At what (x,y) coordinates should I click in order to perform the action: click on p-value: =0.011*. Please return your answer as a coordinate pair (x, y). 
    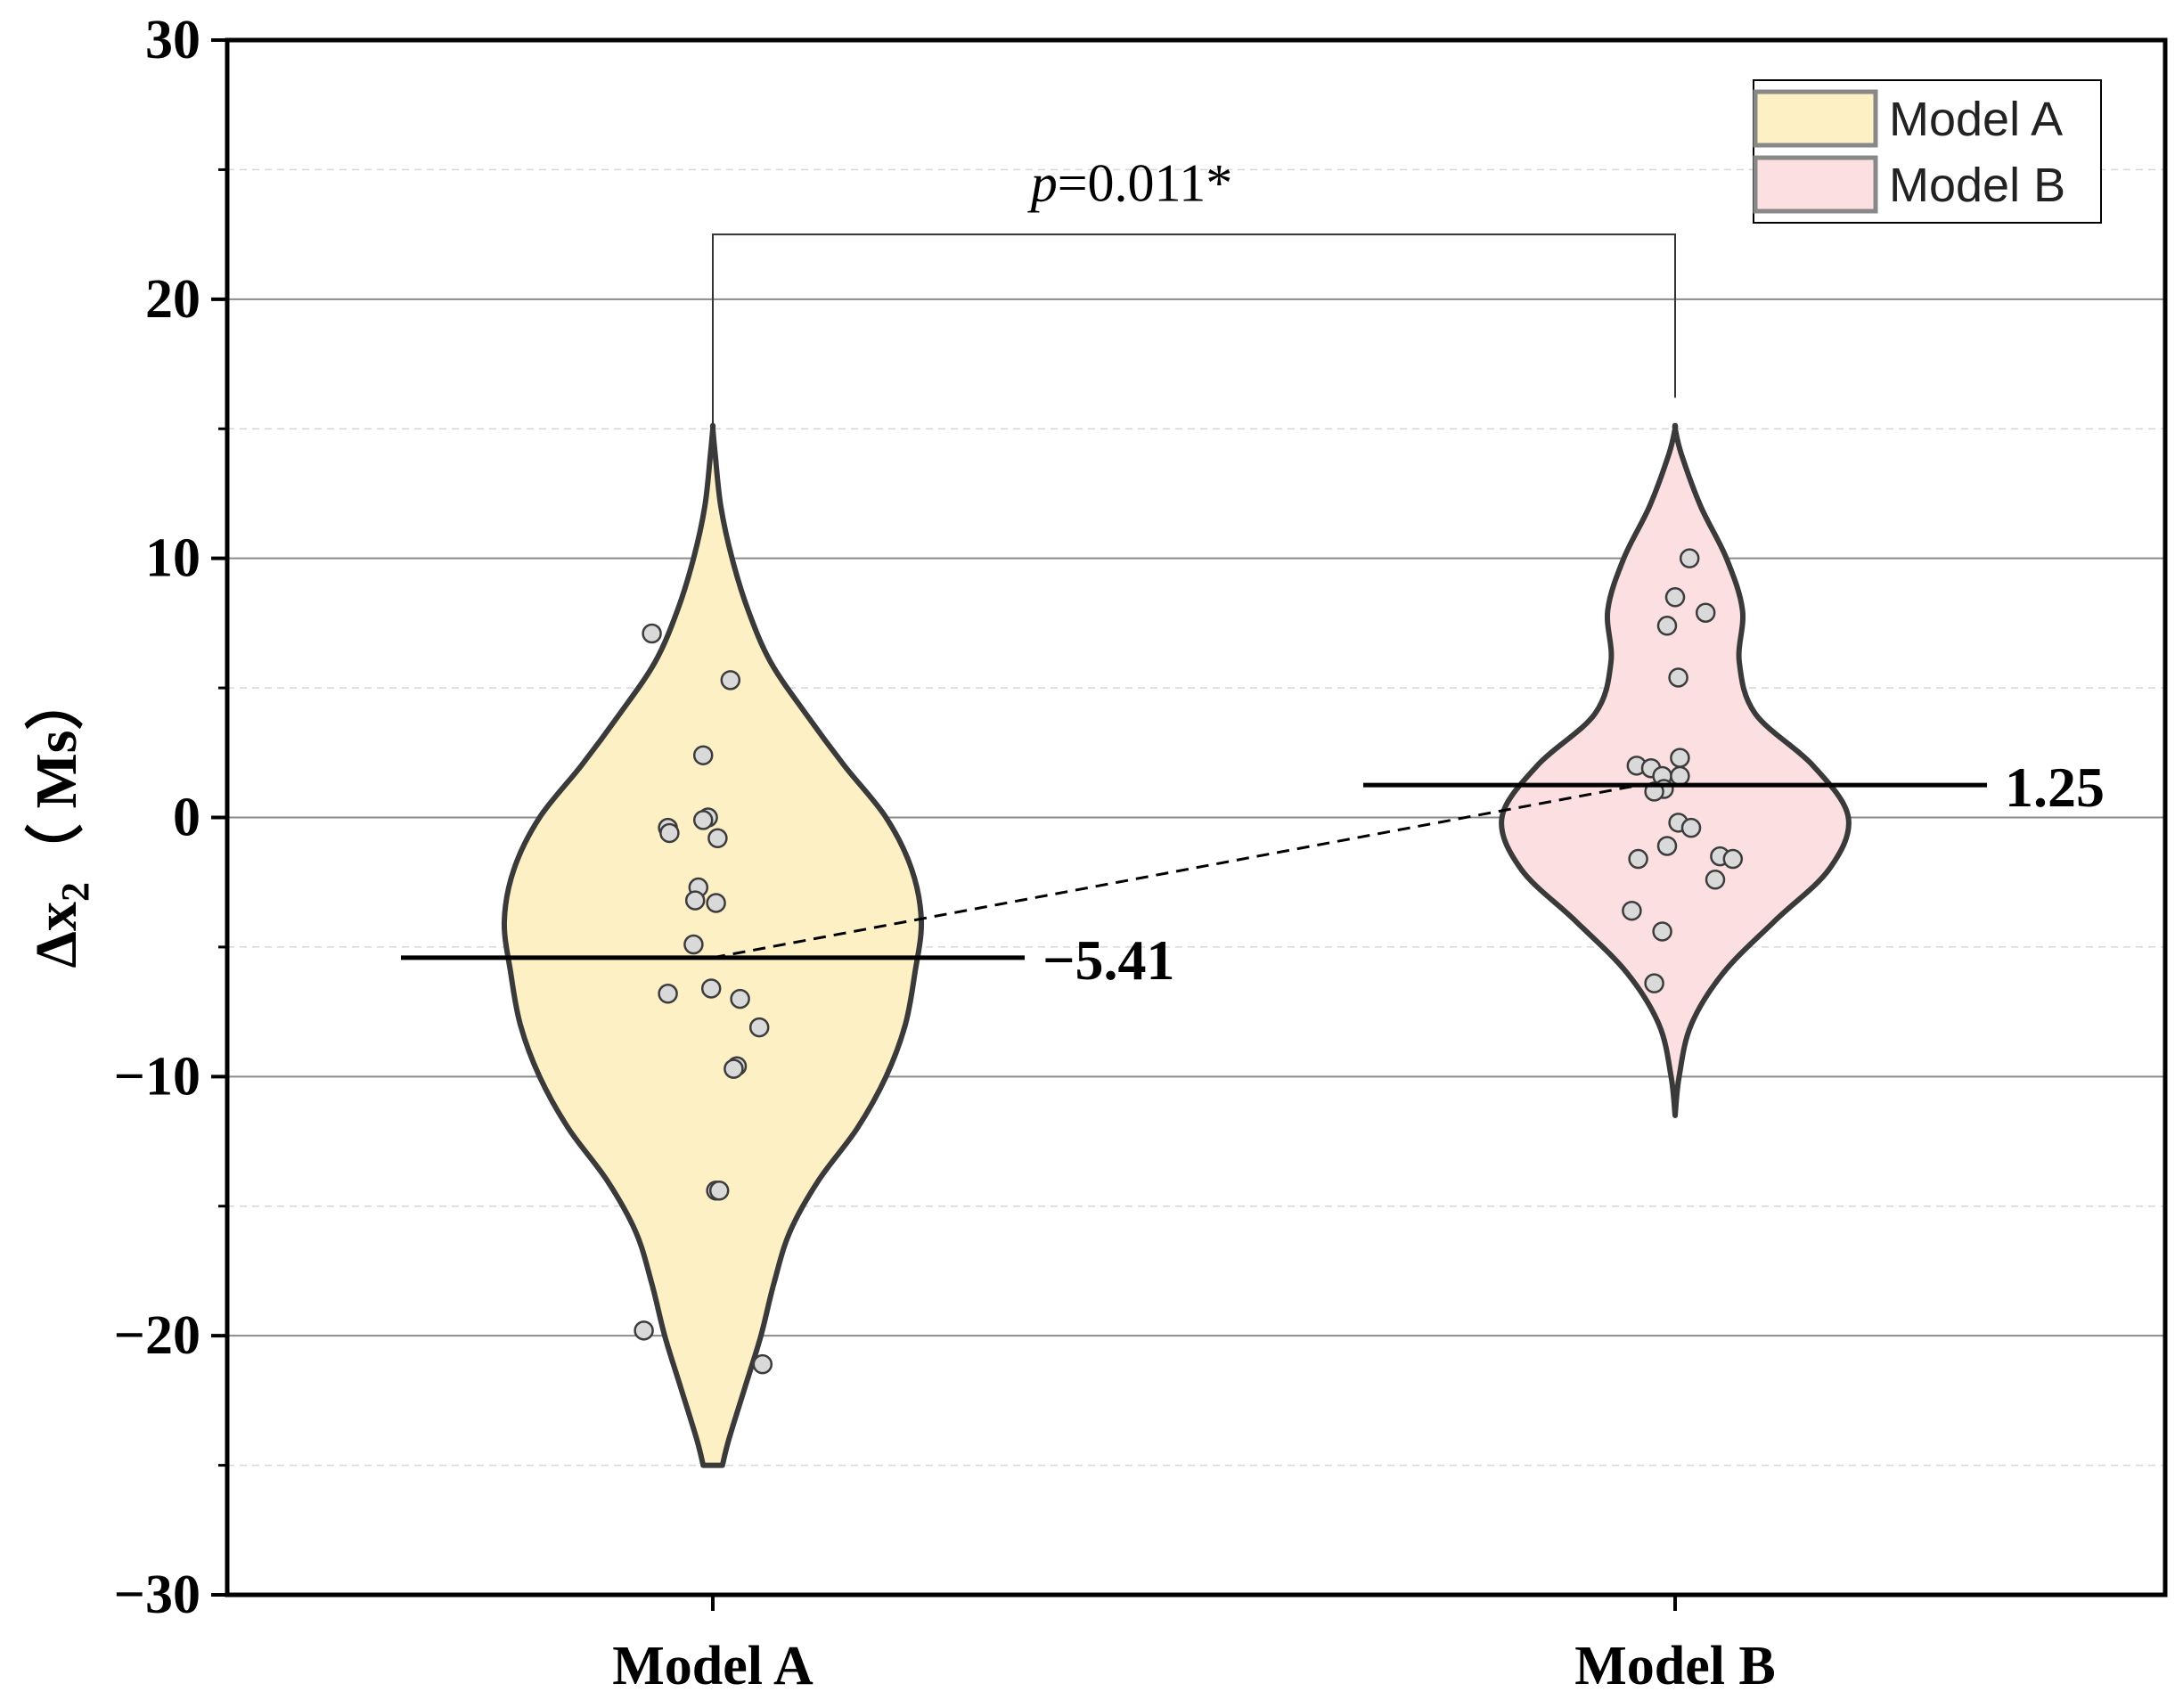
    Looking at the image, I should click on (1145, 182).